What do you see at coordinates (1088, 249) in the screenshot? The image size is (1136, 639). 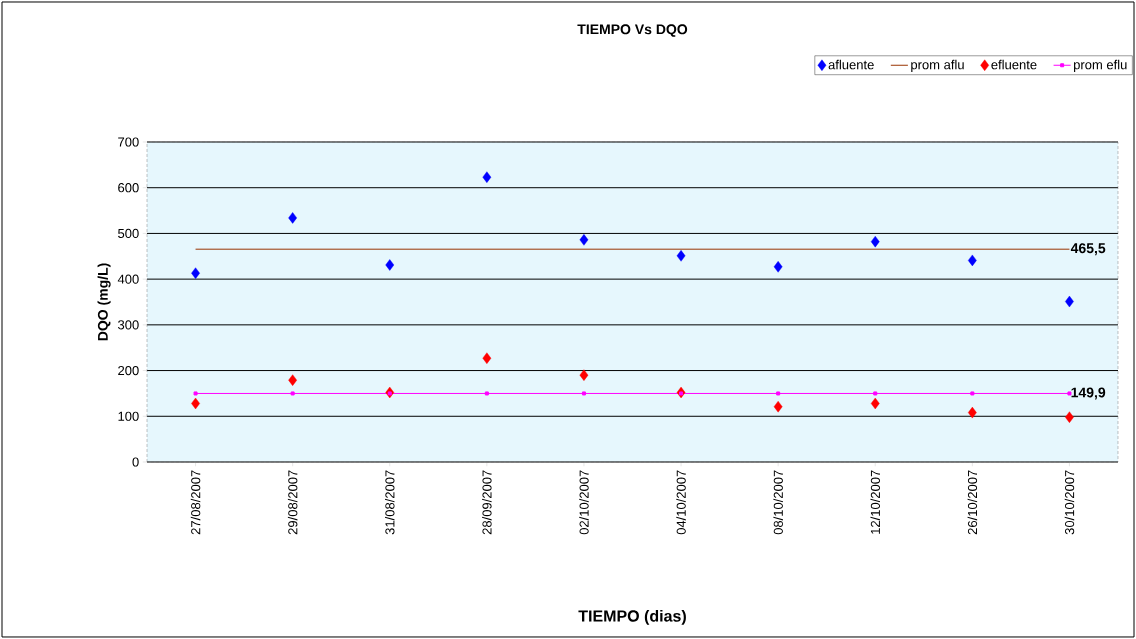 I see `data-label: 465,5` at bounding box center [1088, 249].